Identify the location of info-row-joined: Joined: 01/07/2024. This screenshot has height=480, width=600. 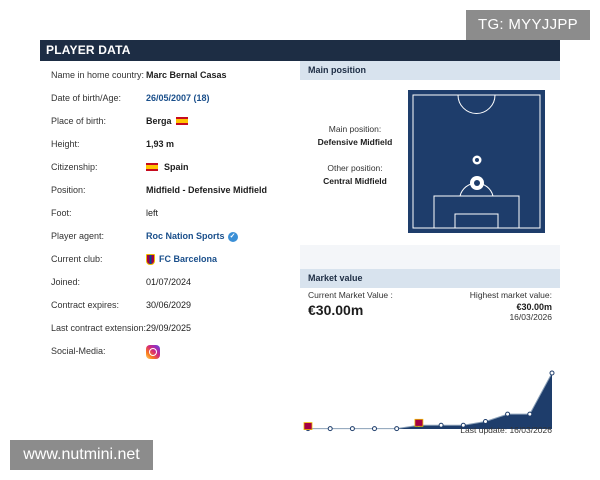
(170, 282).